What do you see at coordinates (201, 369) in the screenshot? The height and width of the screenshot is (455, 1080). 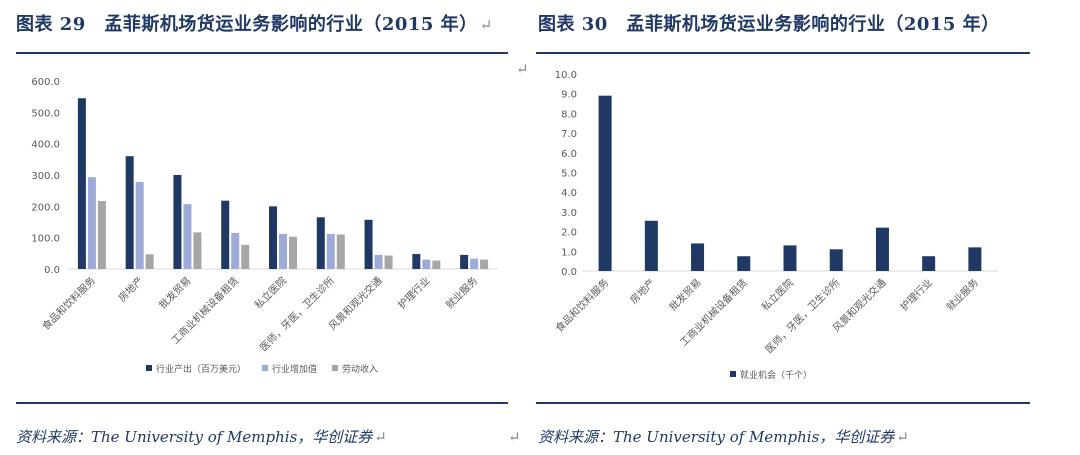 I see `legend-label: 行业产出（百万美元）` at bounding box center [201, 369].